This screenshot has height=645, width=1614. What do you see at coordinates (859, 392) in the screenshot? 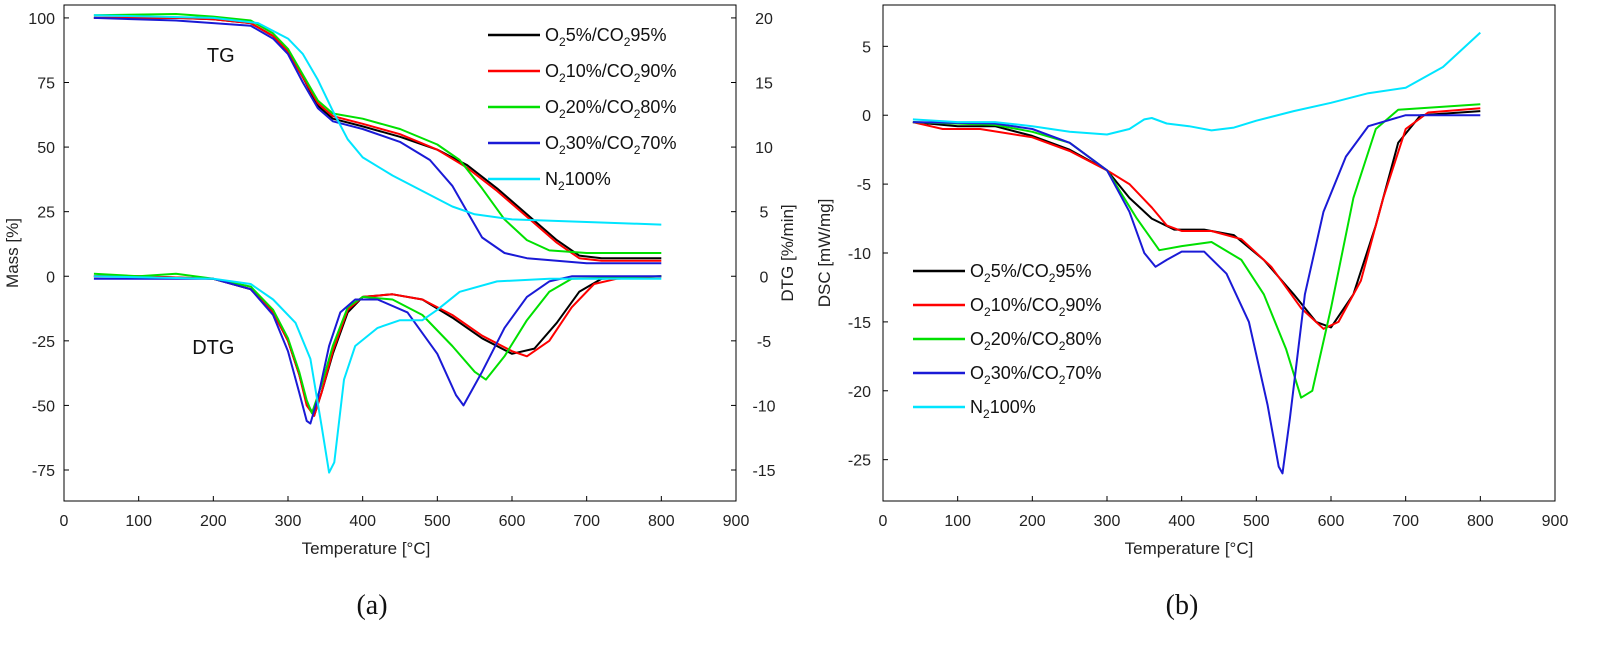
I see `y-tick-label: -20` at bounding box center [859, 392].